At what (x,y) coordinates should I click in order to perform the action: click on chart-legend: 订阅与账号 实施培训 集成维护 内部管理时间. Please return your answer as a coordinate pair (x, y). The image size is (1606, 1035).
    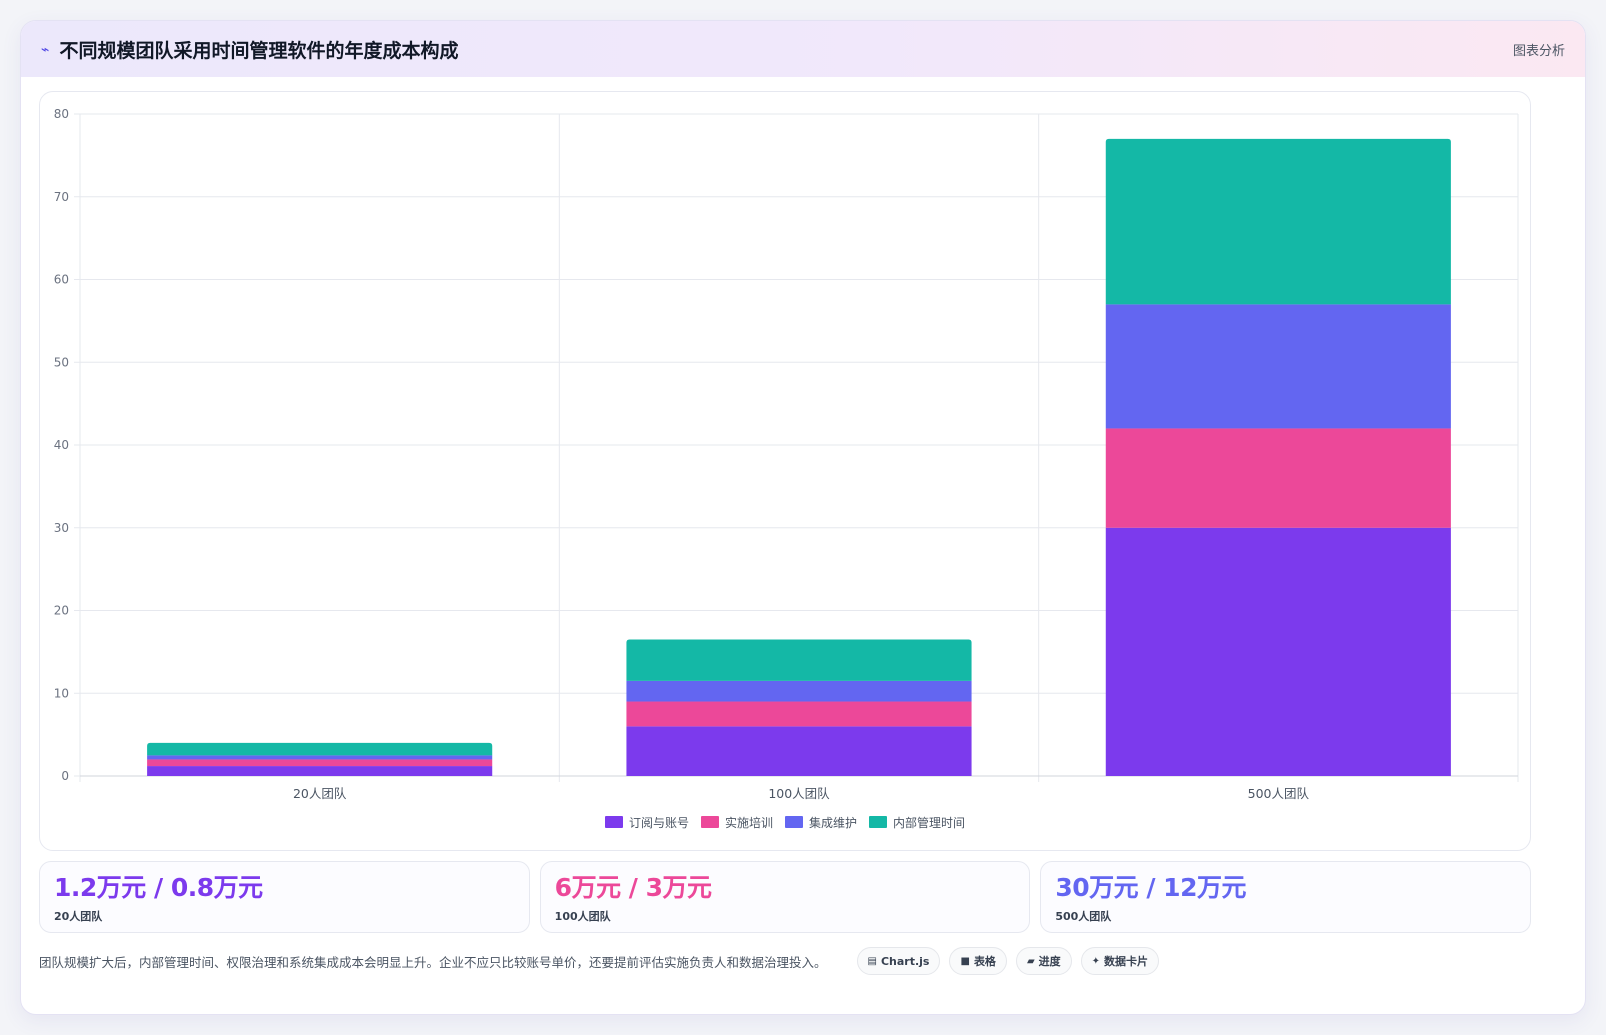
    Looking at the image, I should click on (785, 822).